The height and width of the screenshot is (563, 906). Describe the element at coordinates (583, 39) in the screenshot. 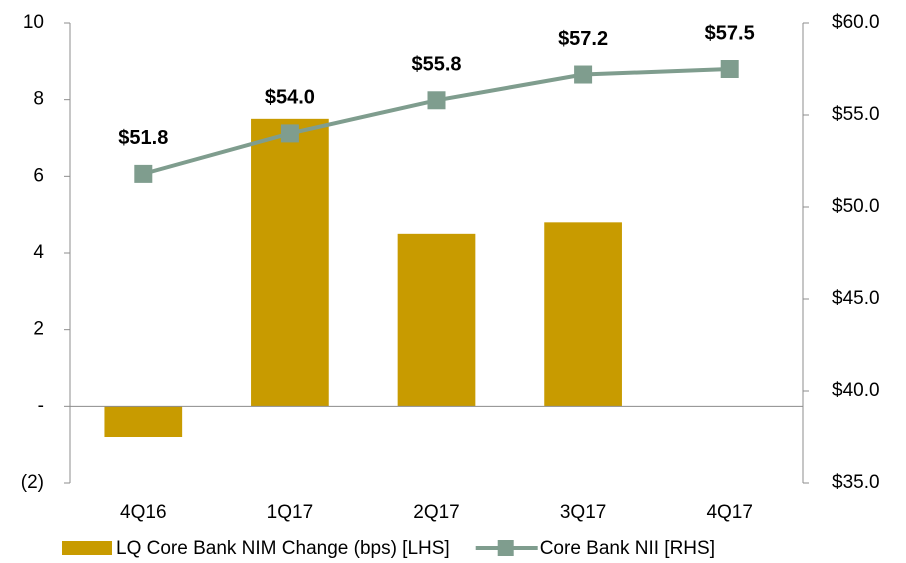

I see `value-label: $57.2` at that location.